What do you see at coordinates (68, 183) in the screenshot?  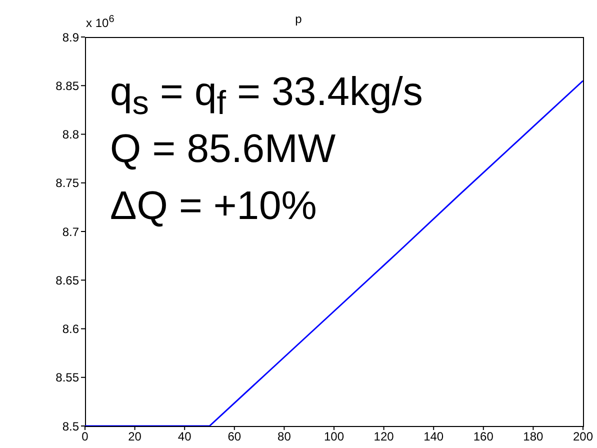 I see `y-tick-label: 8.75` at bounding box center [68, 183].